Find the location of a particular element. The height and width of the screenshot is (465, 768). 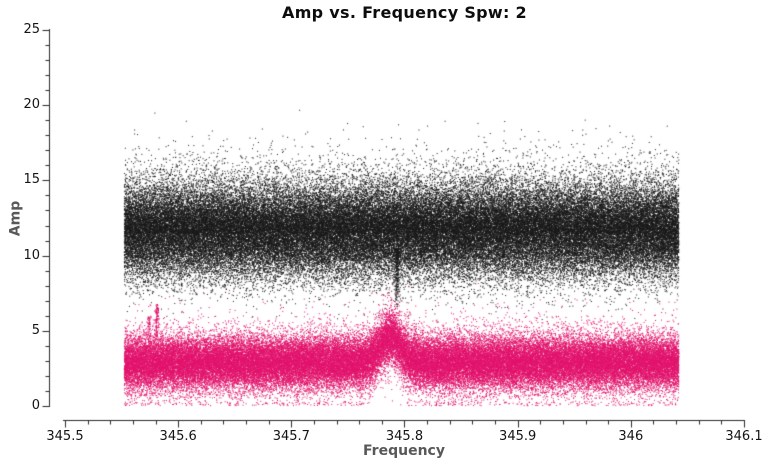

y-tick-label: 0 is located at coordinates (35, 405).